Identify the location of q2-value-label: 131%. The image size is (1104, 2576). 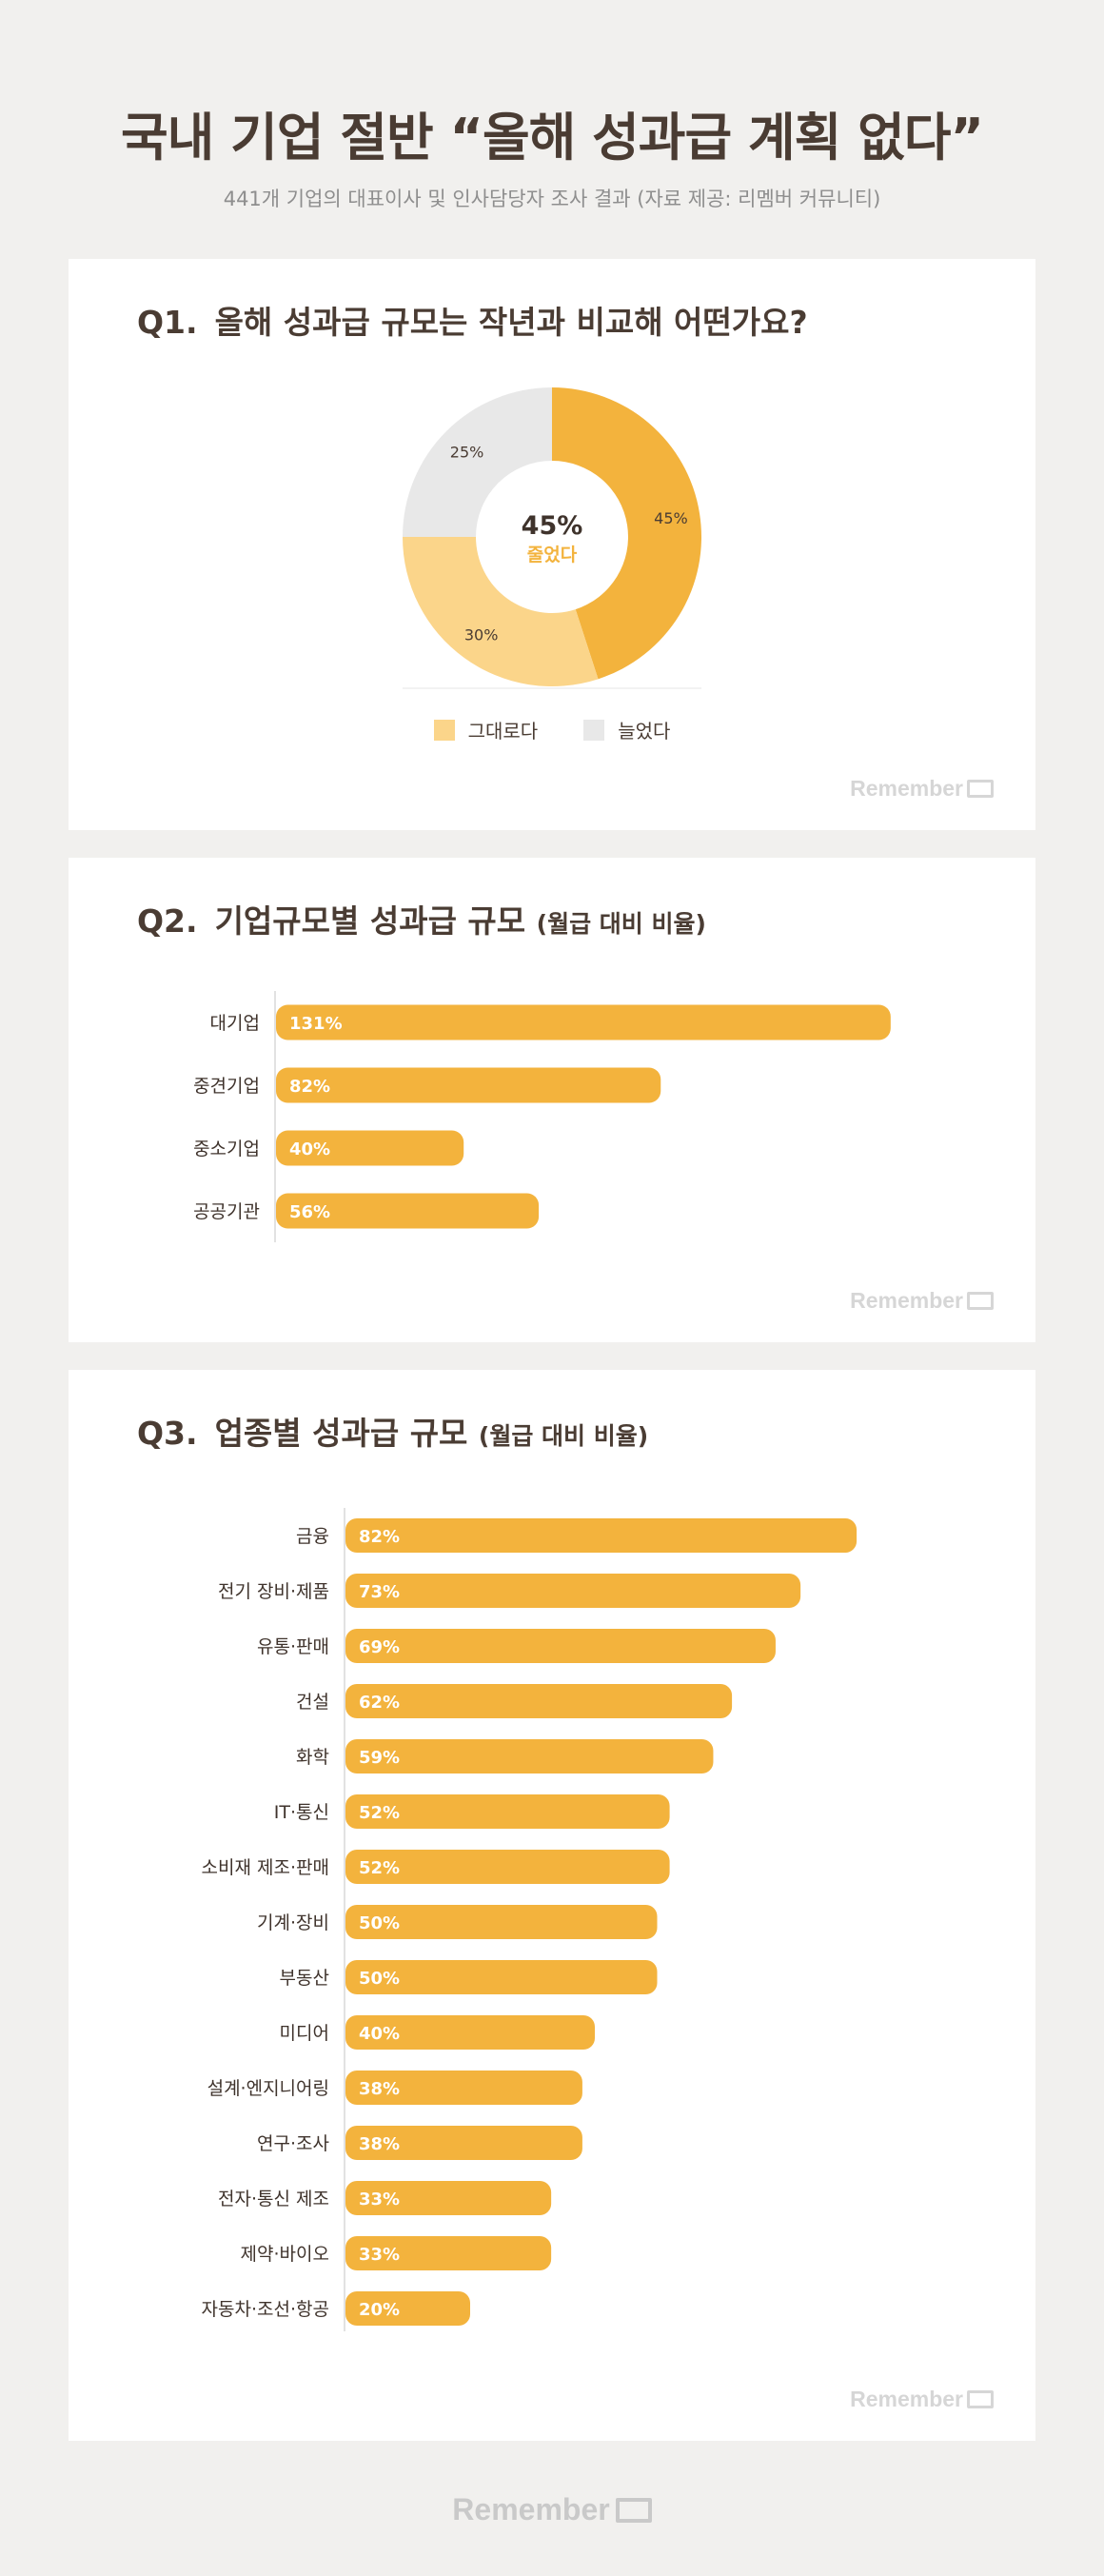
(316, 1024).